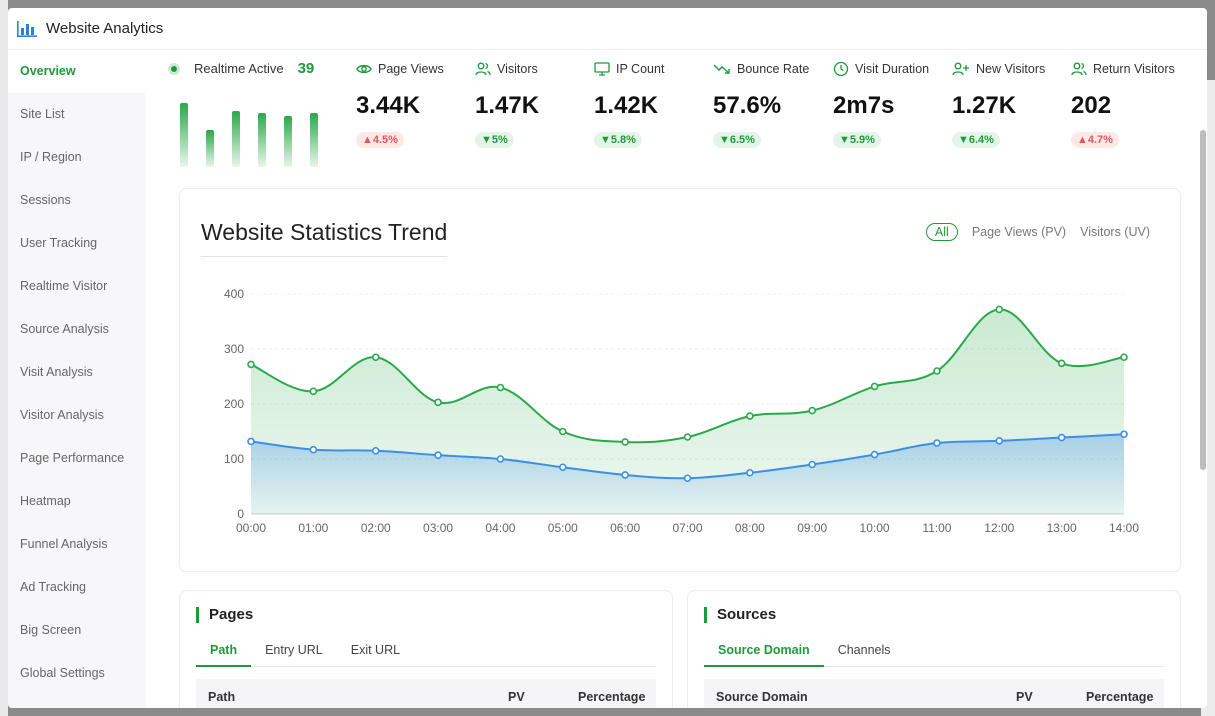 This screenshot has width=1215, height=716. I want to click on stat-visit-duration: Visit Duration 2m7s ▼5.9%, so click(890, 110).